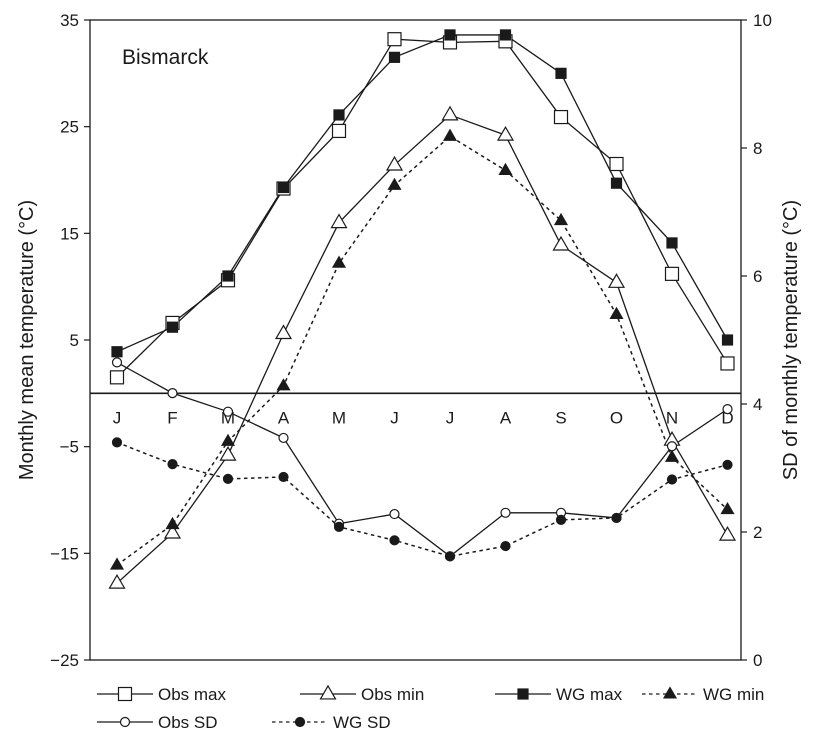 The image size is (814, 738). Describe the element at coordinates (27, 340) in the screenshot. I see `left-axis-label: Monthly mean temperature (°C)` at that location.